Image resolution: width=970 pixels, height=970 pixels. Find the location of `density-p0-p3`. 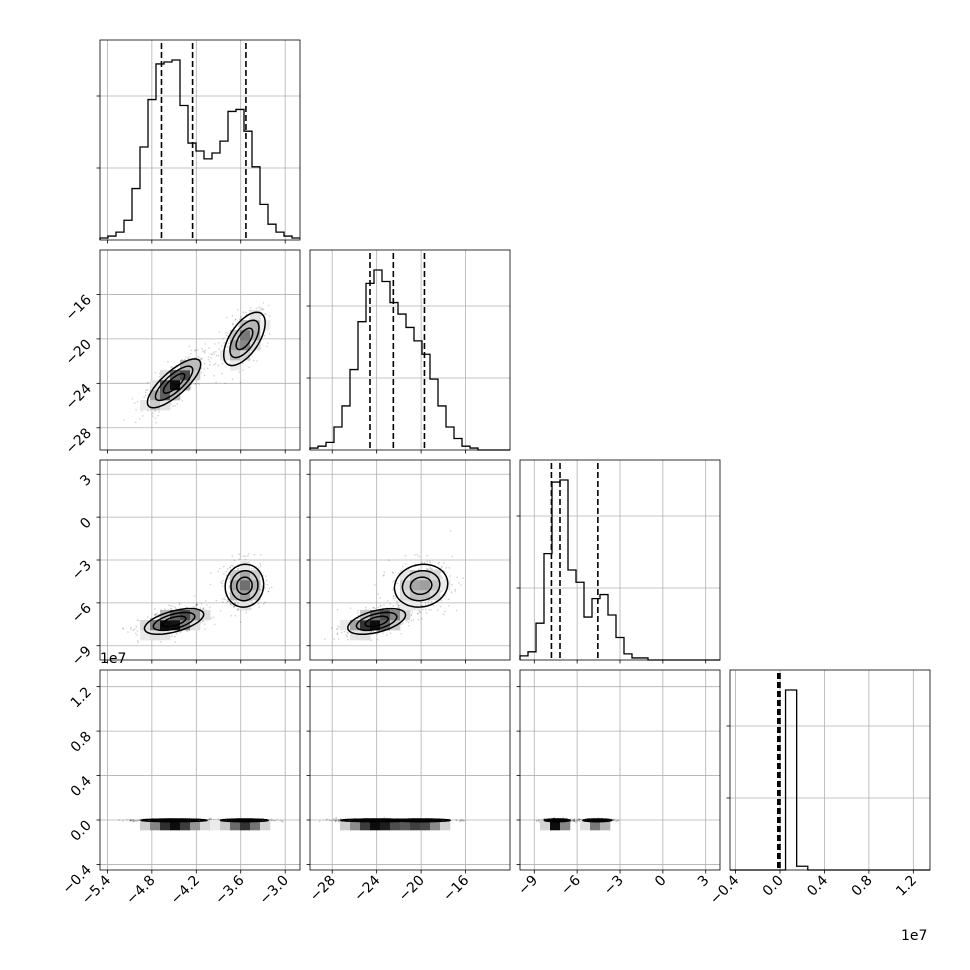

density-p0-p3 is located at coordinates (201, 824).